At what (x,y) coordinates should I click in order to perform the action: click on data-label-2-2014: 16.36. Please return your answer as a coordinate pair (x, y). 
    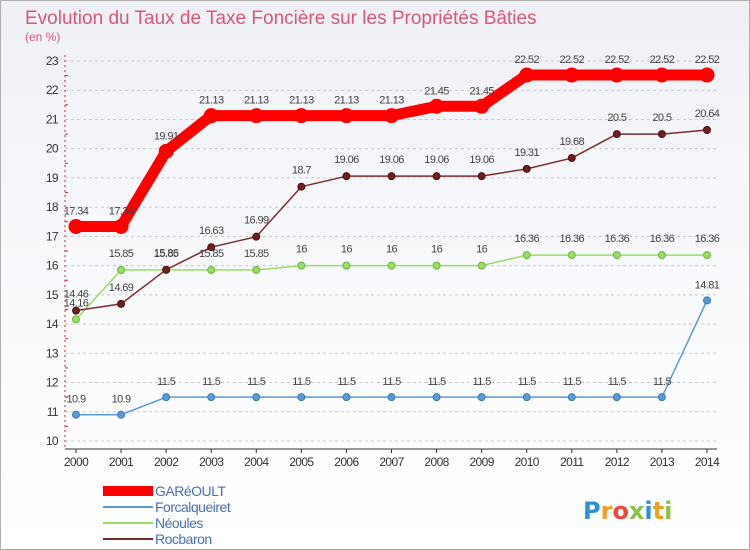
    Looking at the image, I should click on (707, 239).